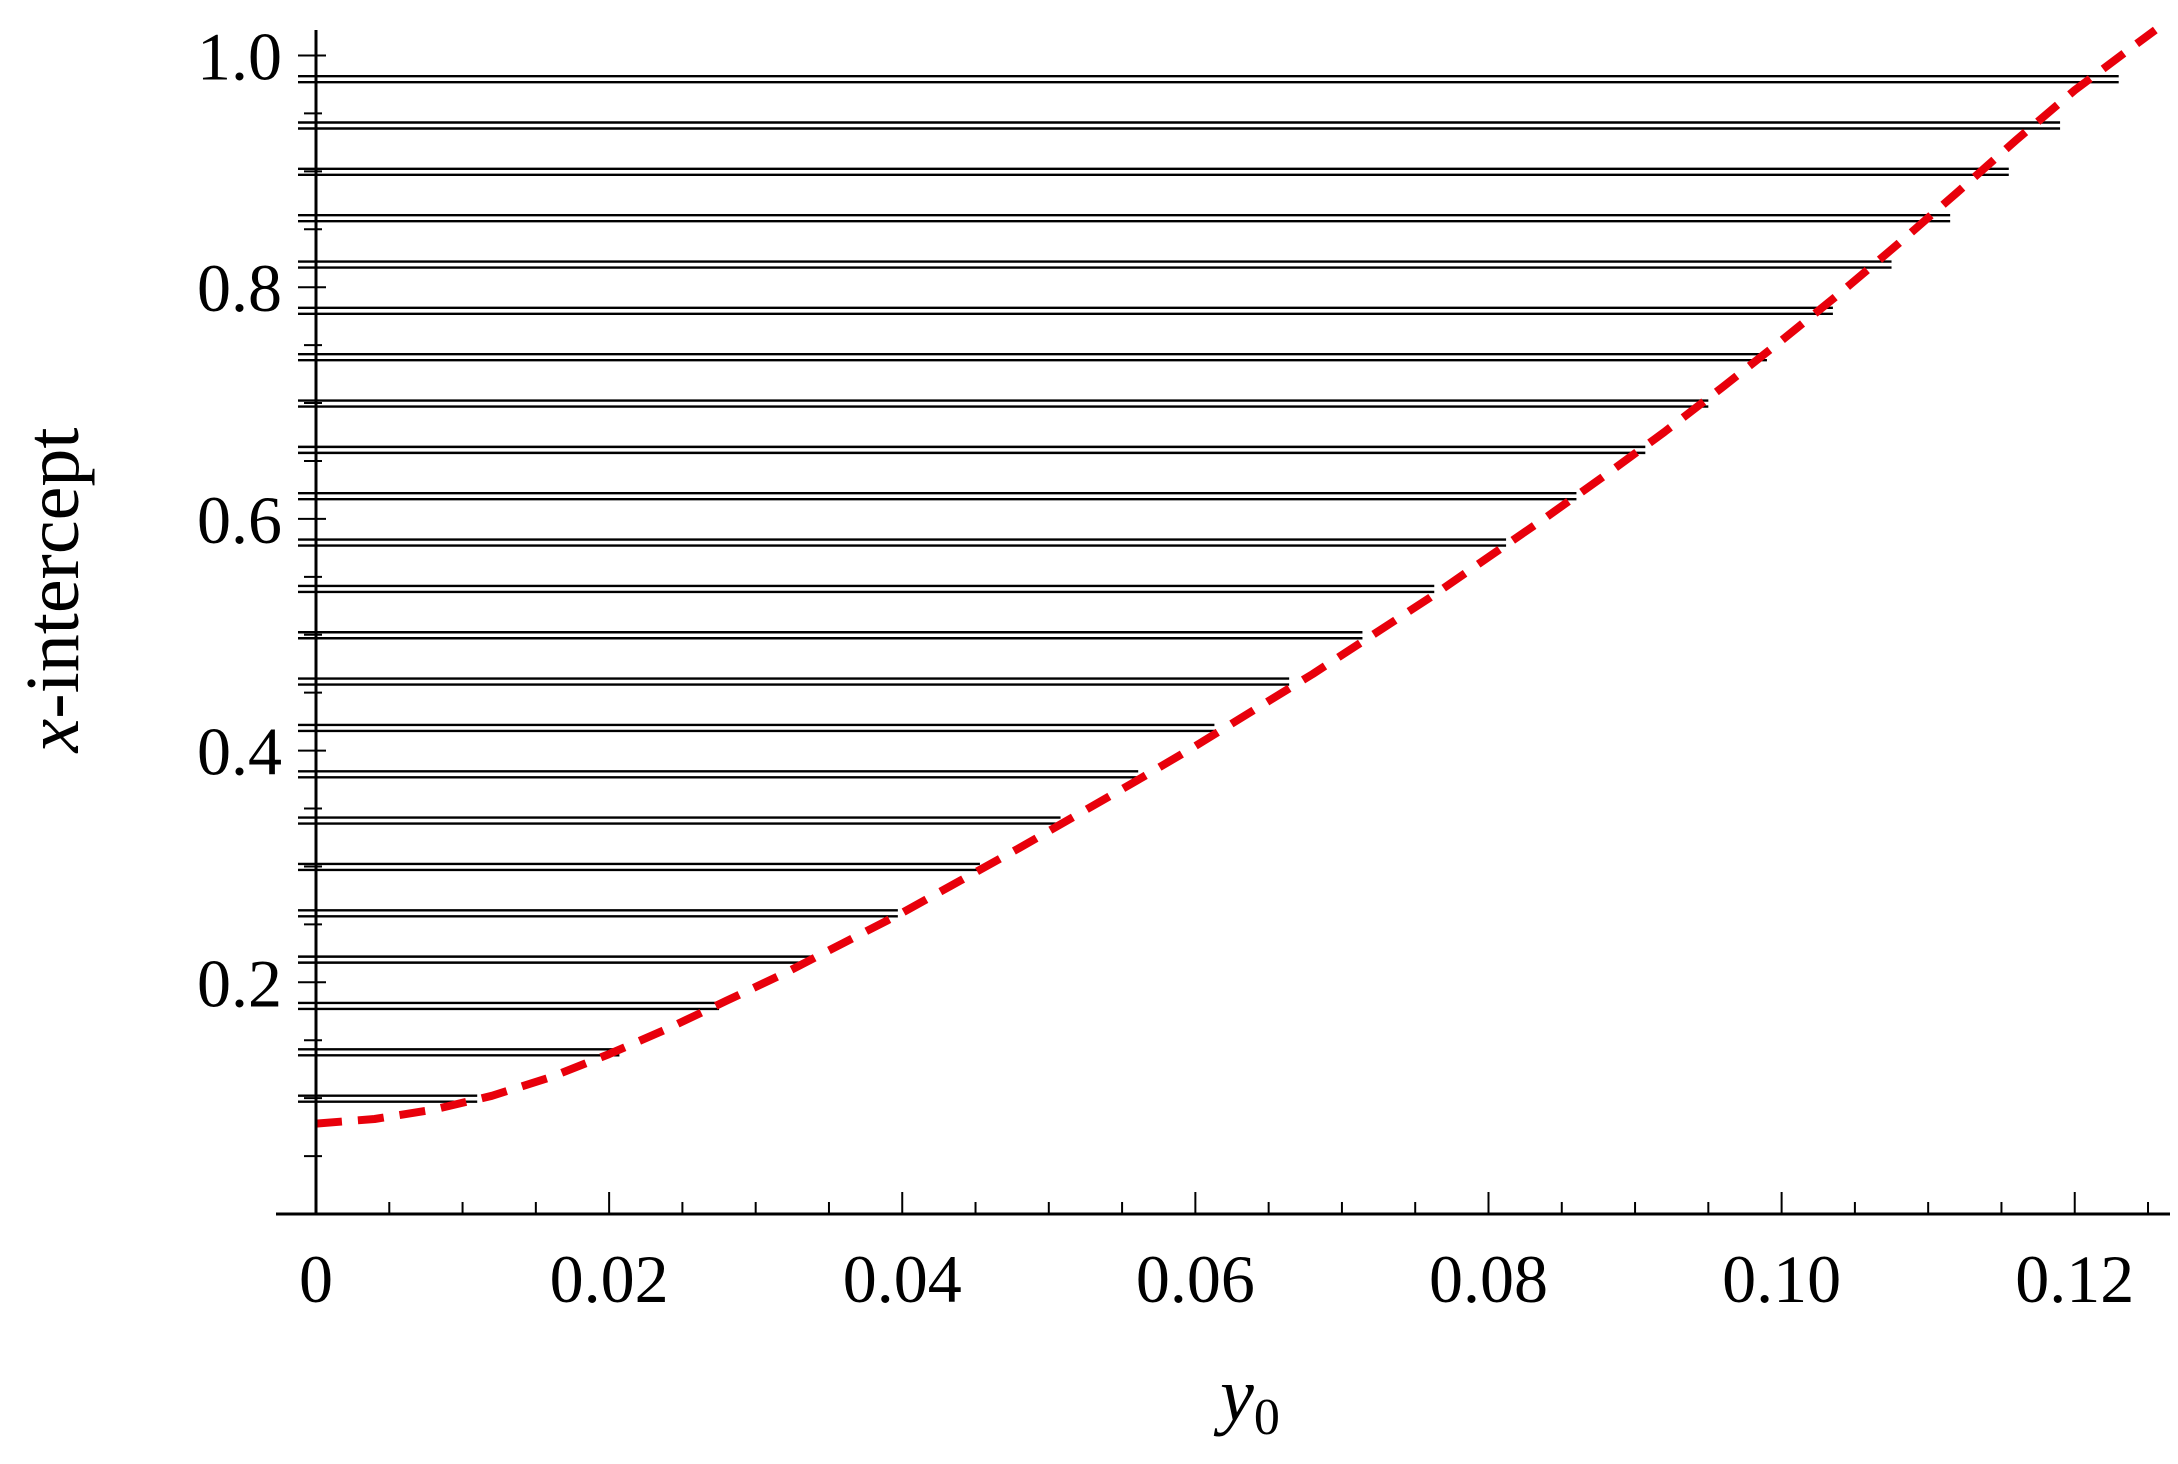 The image size is (2178, 1464). What do you see at coordinates (316, 1279) in the screenshot?
I see `x-tick-label: 0` at bounding box center [316, 1279].